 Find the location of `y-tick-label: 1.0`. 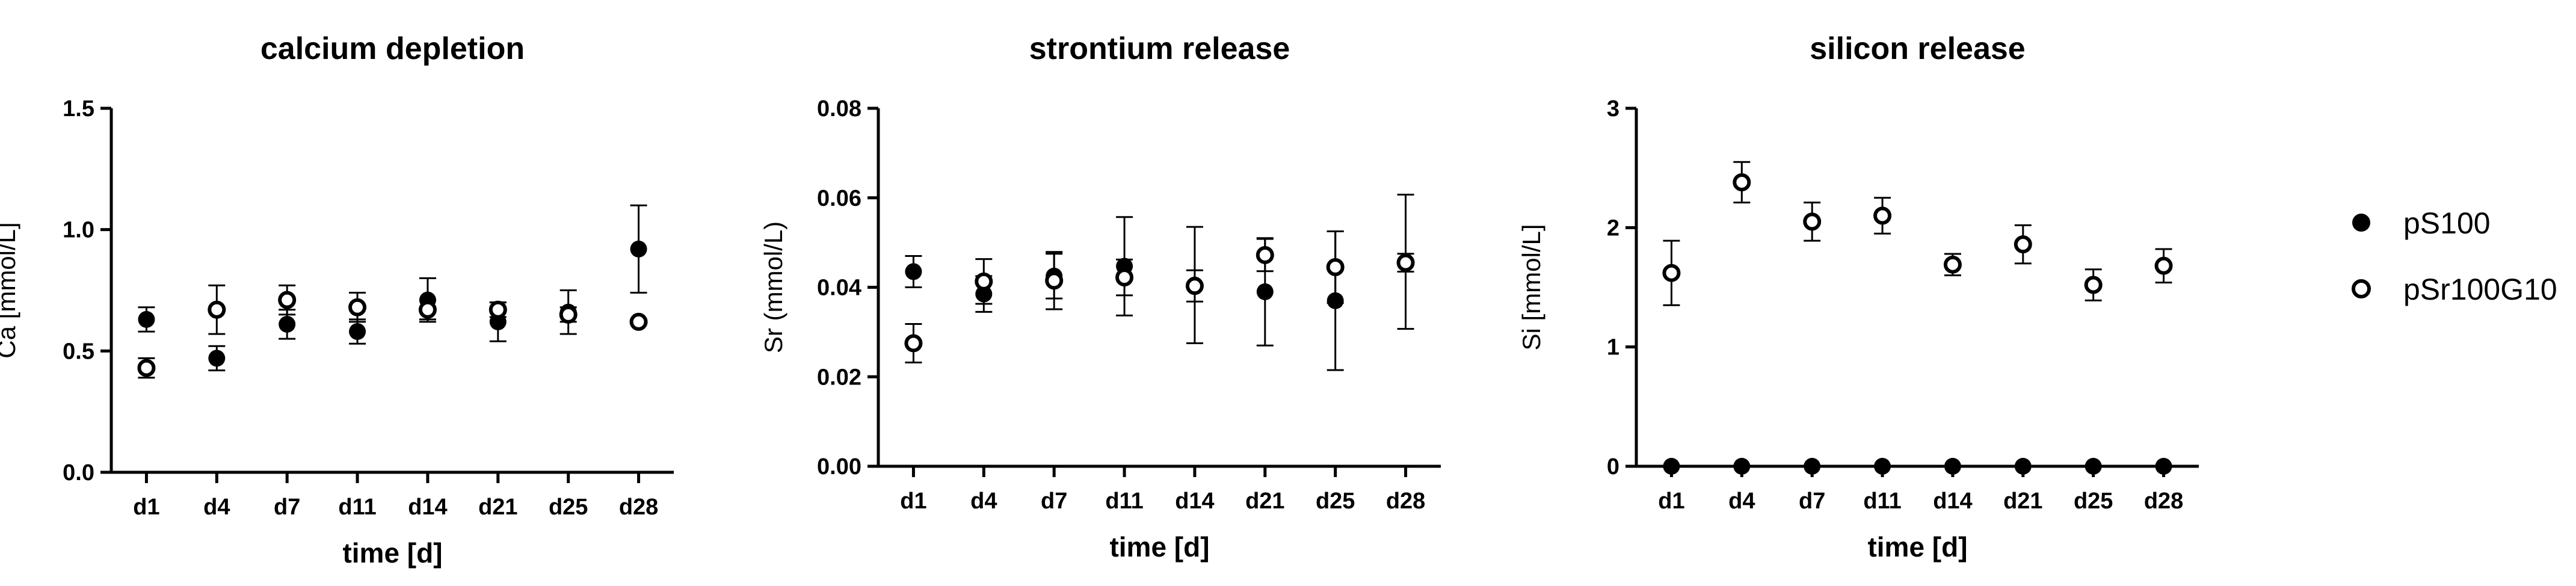

y-tick-label: 1.0 is located at coordinates (78, 230).